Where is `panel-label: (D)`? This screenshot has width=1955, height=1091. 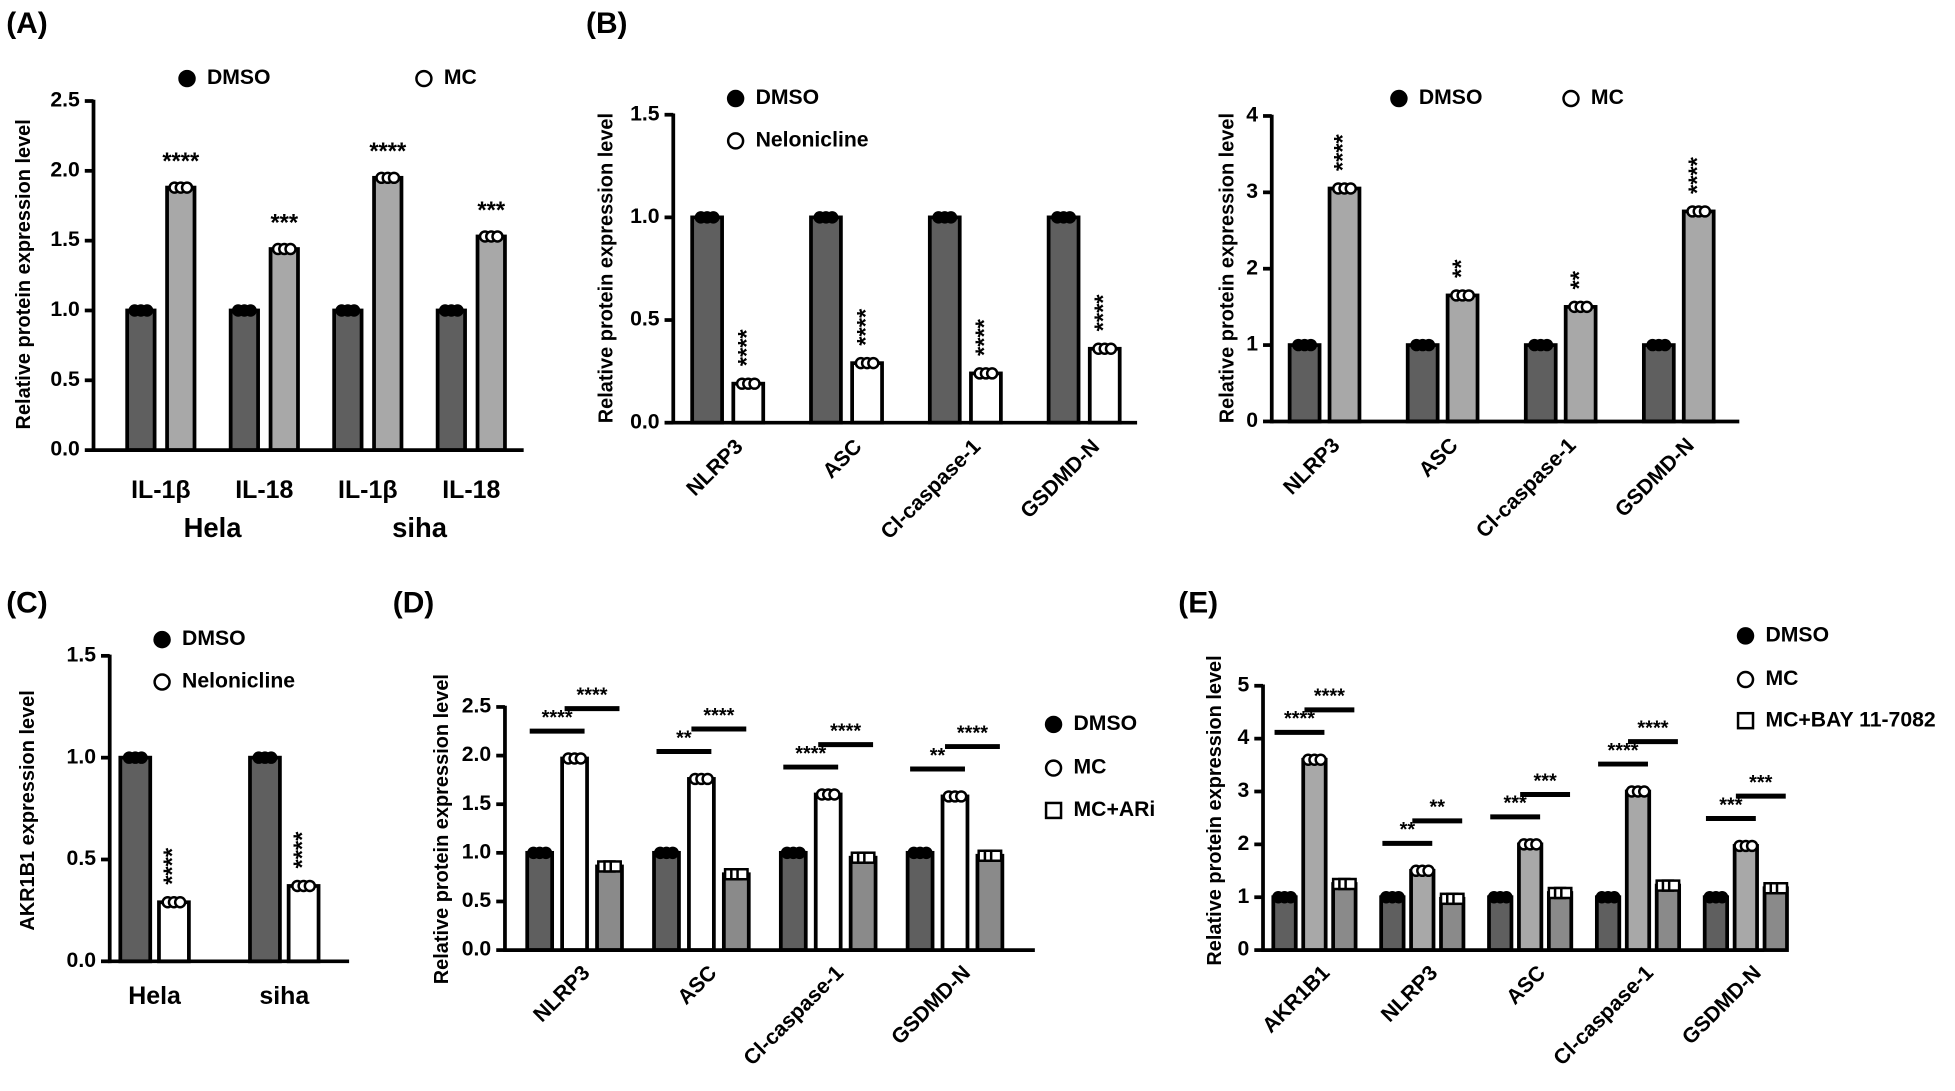 panel-label: (D) is located at coordinates (414, 603).